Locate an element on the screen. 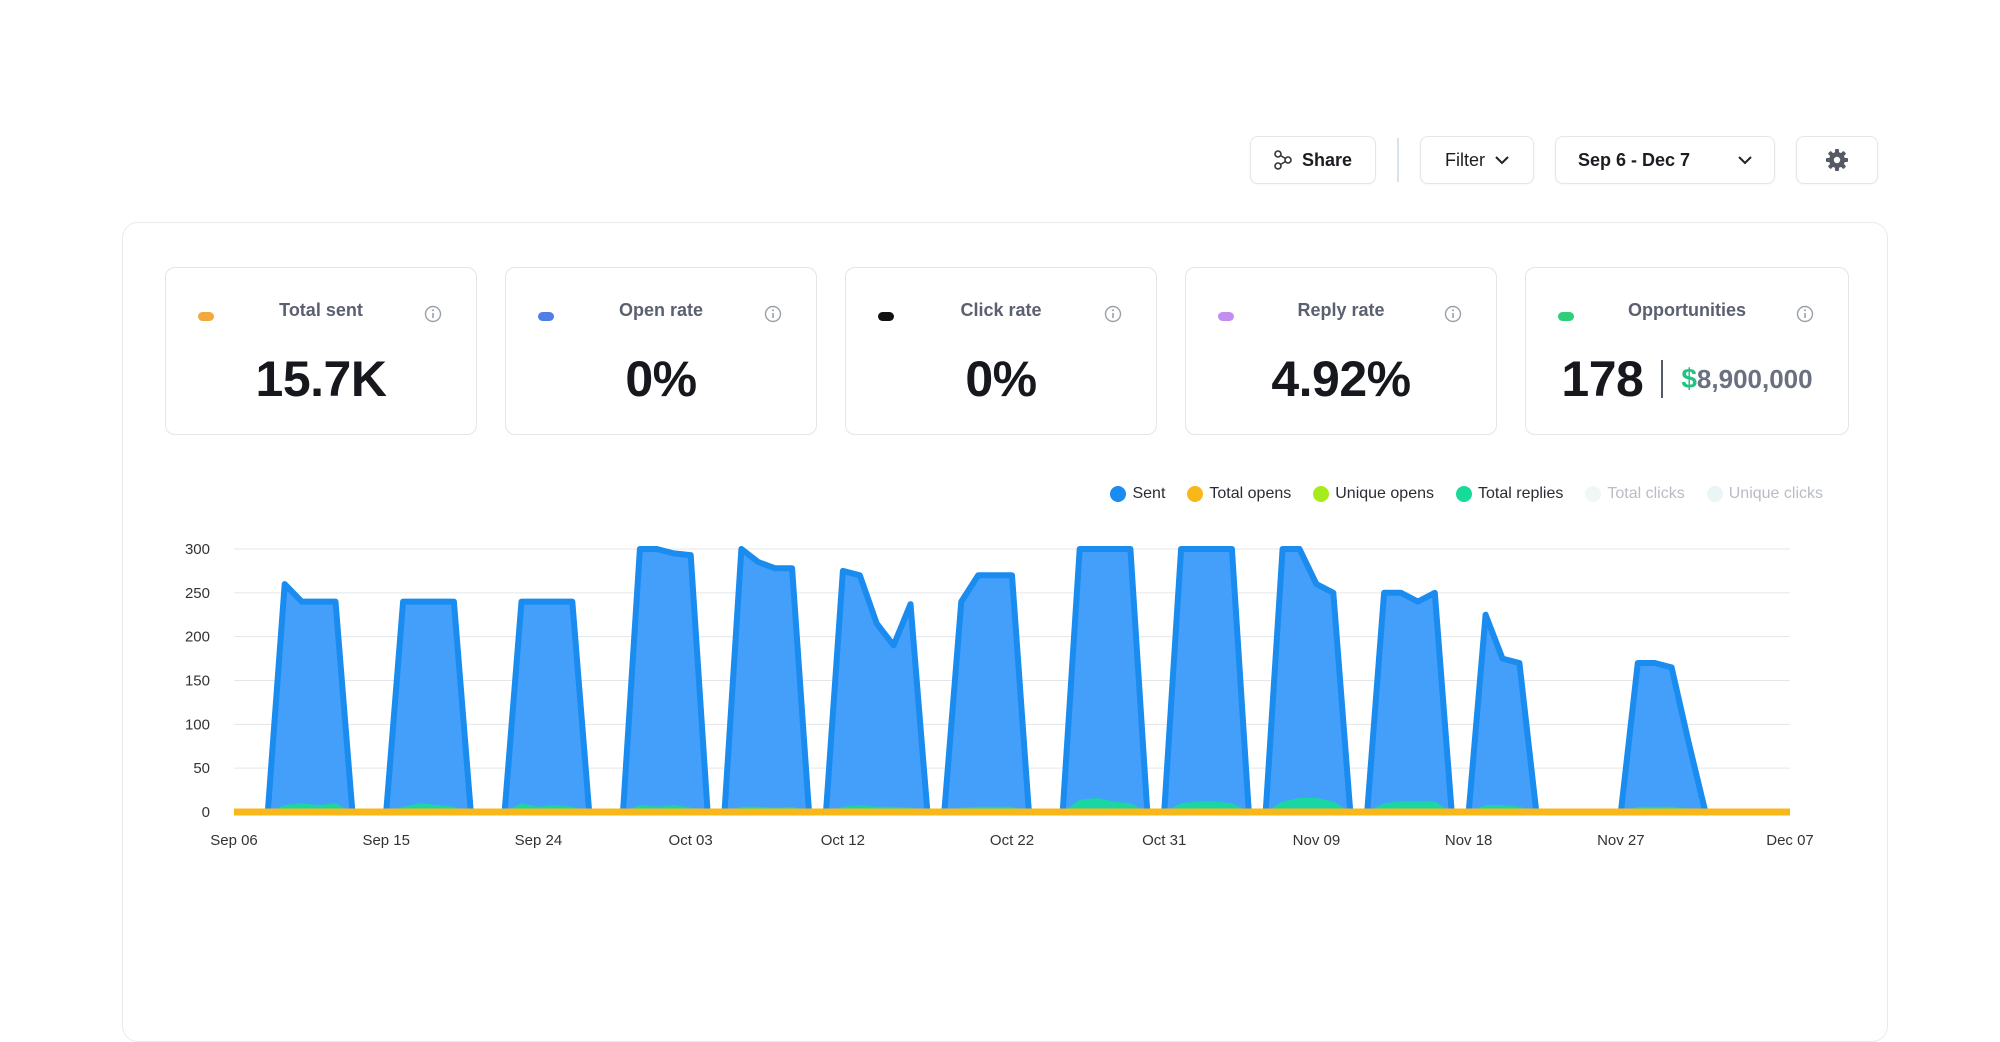 Image resolution: width=2000 pixels, height=1042 pixels. legend-item-sent: Sent is located at coordinates (1137, 494).